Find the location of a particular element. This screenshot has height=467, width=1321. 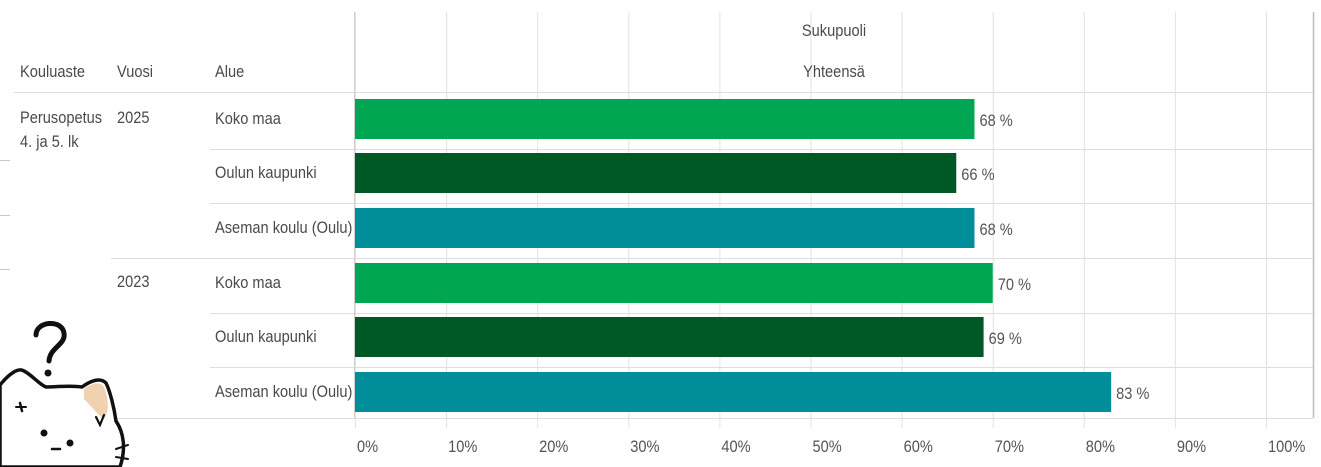

value-labels: 68 % 66 % 68 % 70 % 69 % 83 % is located at coordinates (1055, 257).